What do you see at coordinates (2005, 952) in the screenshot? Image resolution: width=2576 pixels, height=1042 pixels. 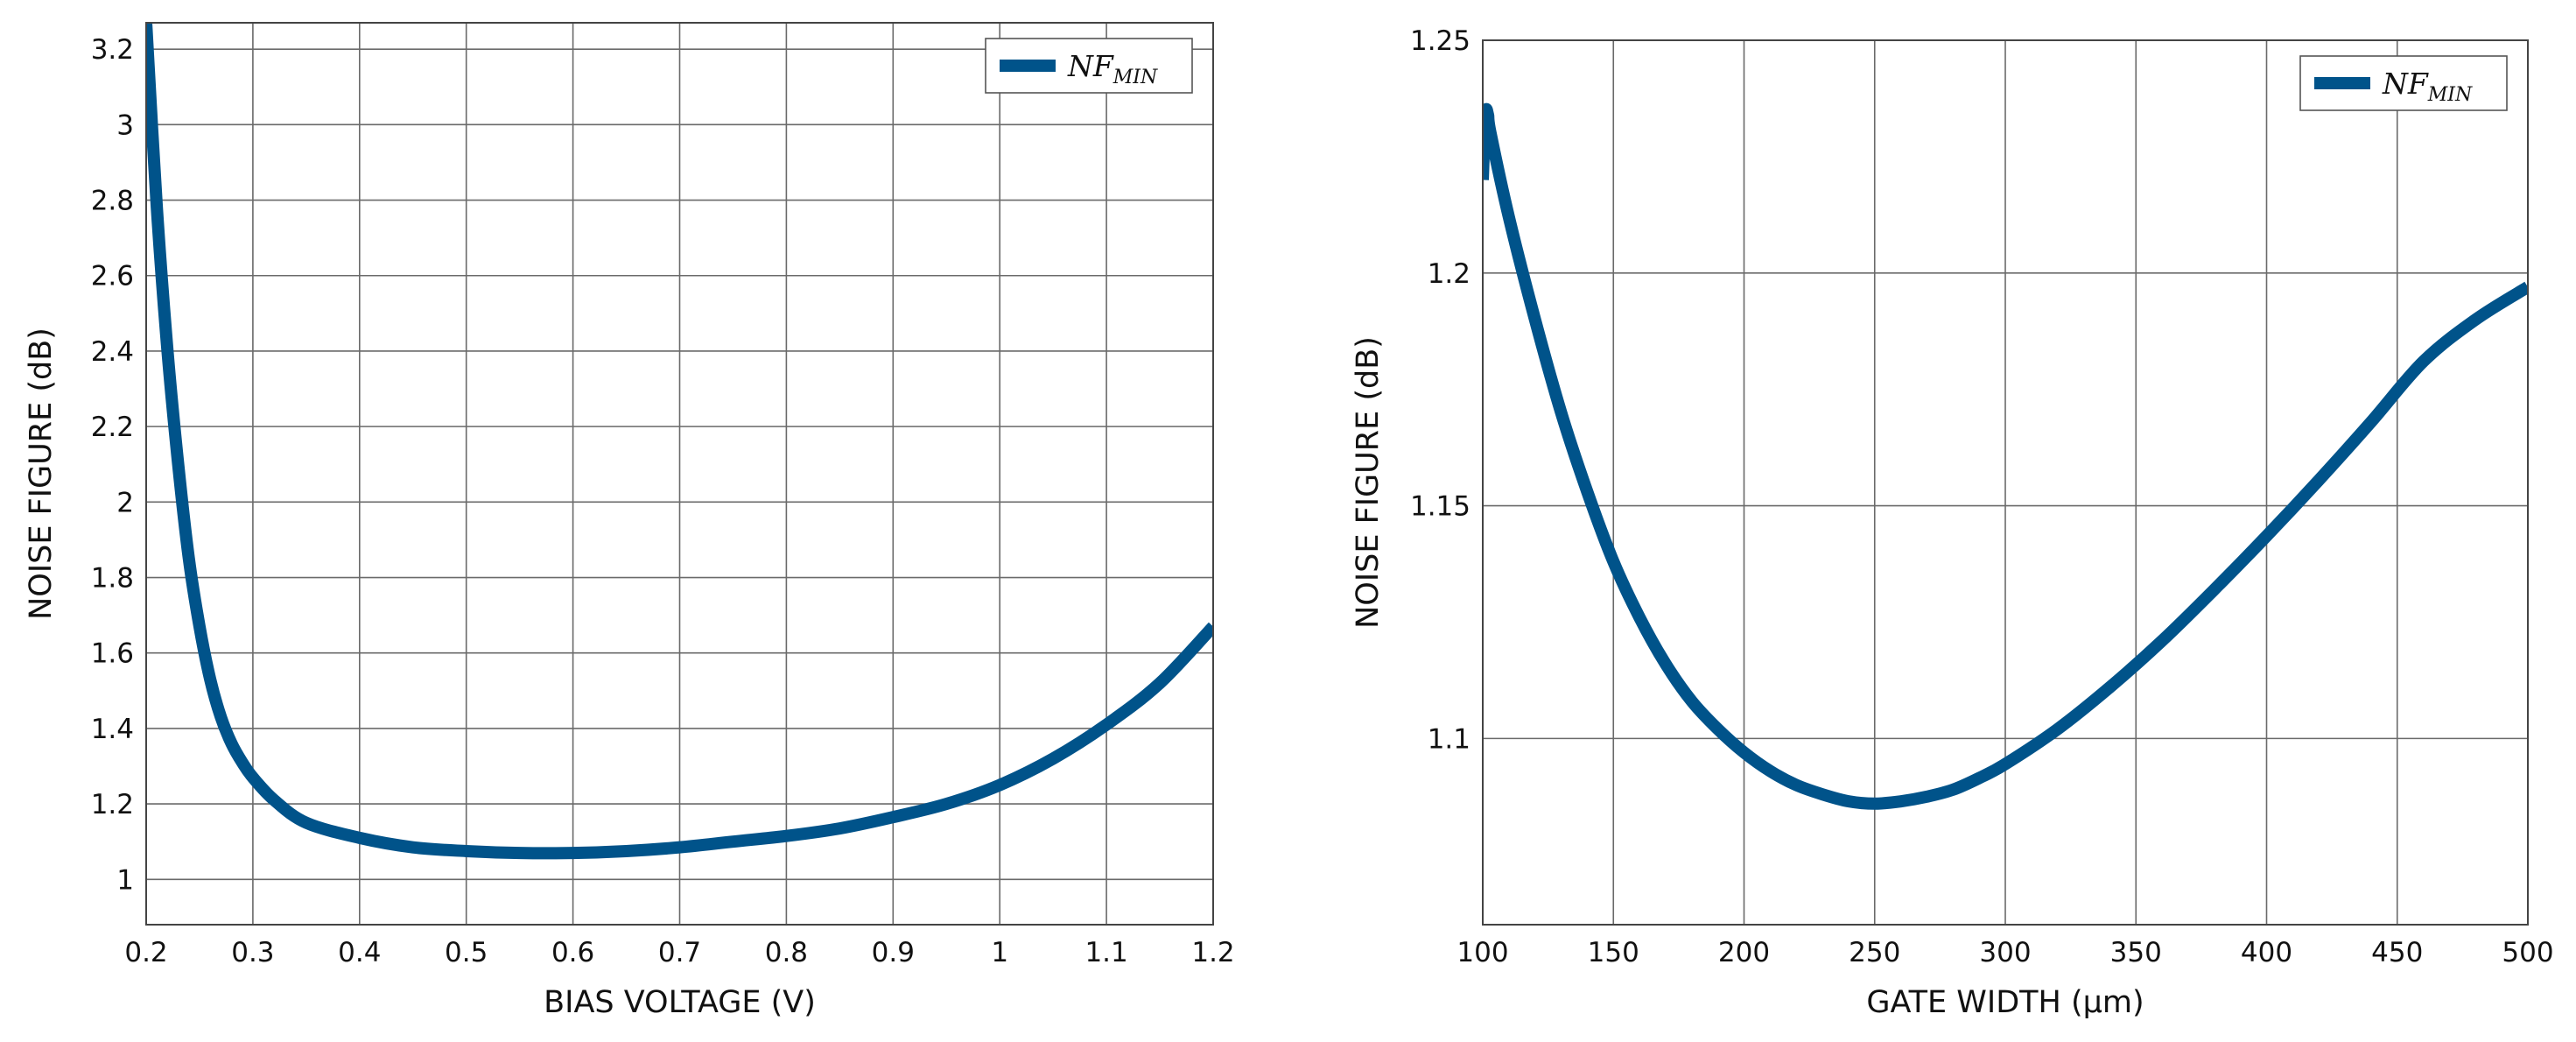 I see `x-tick-label: 300` at bounding box center [2005, 952].